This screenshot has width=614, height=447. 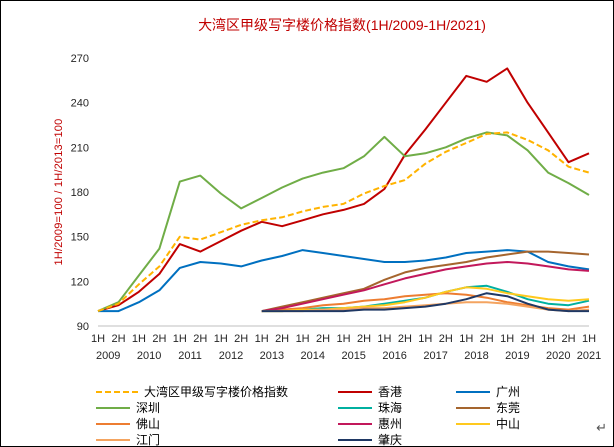 I want to click on legend-item-zhuhai: 珠海, so click(x=397, y=408).